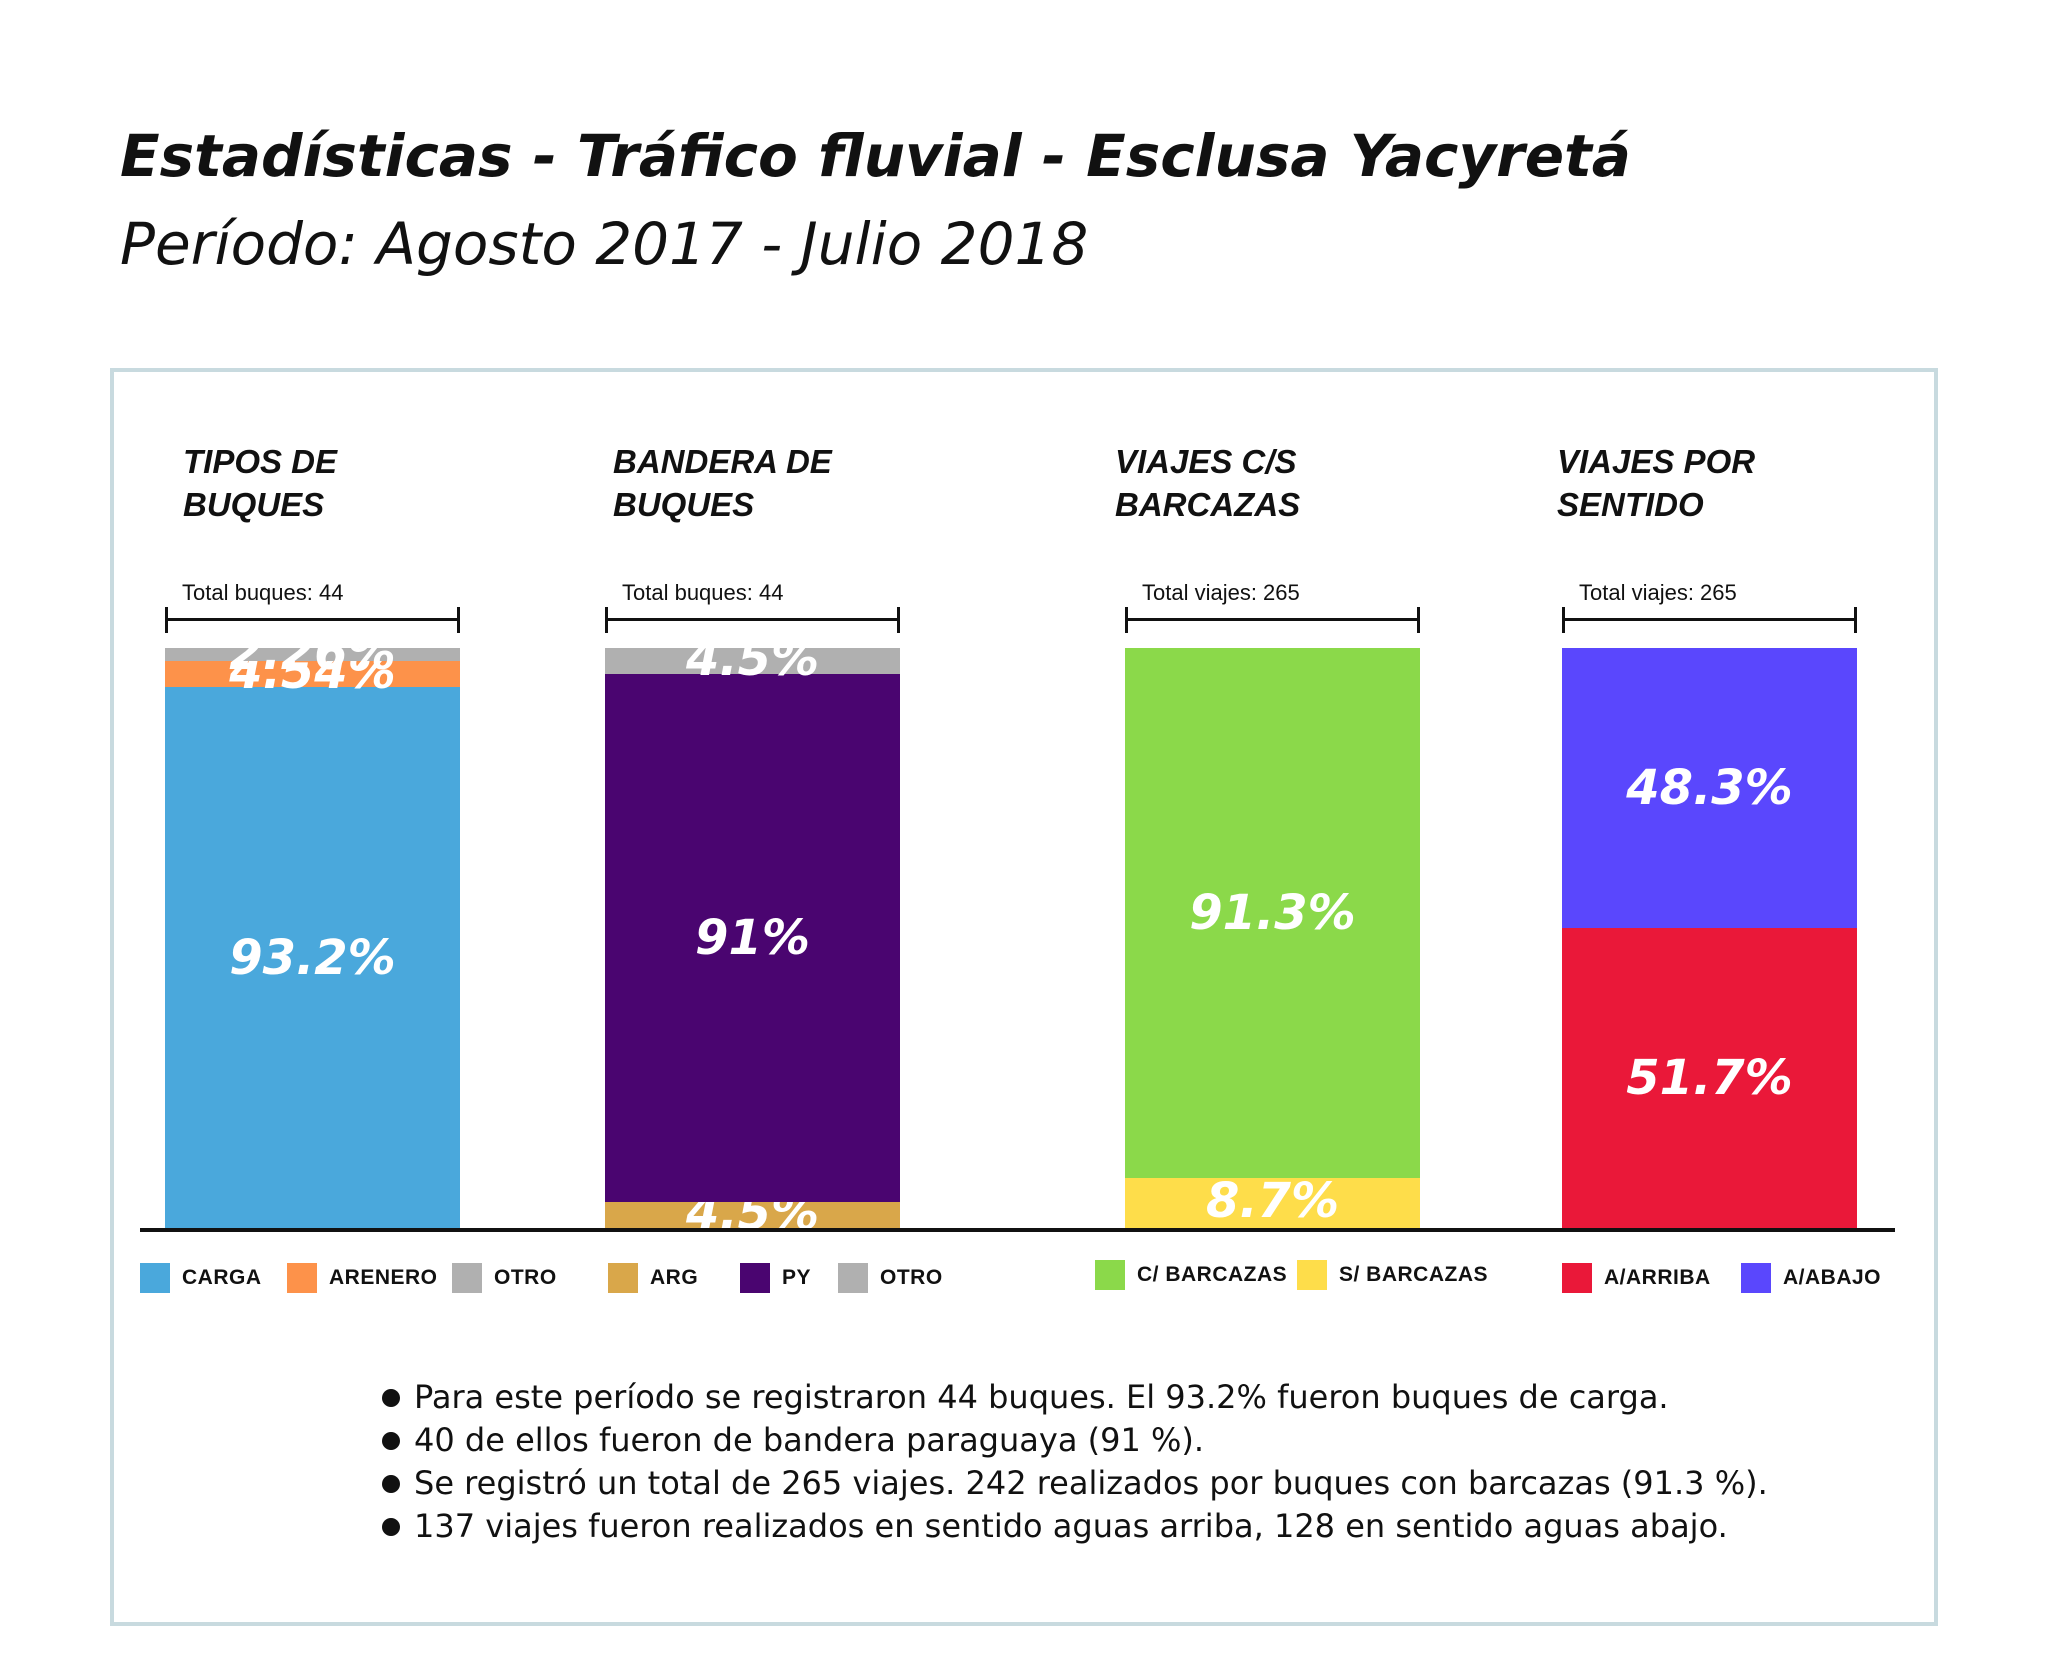  I want to click on legend-label: PY, so click(797, 1277).